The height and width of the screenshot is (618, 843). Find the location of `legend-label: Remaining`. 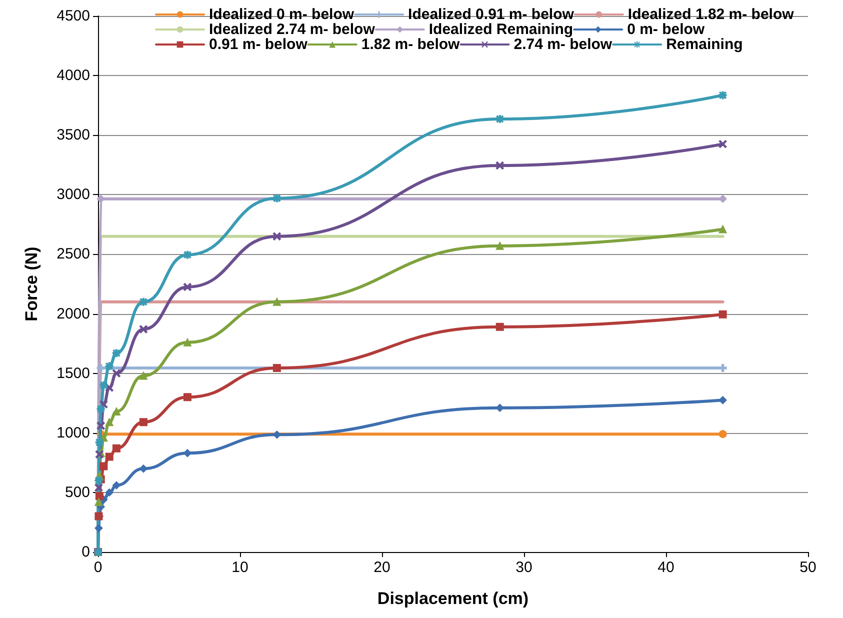

legend-label: Remaining is located at coordinates (704, 44).